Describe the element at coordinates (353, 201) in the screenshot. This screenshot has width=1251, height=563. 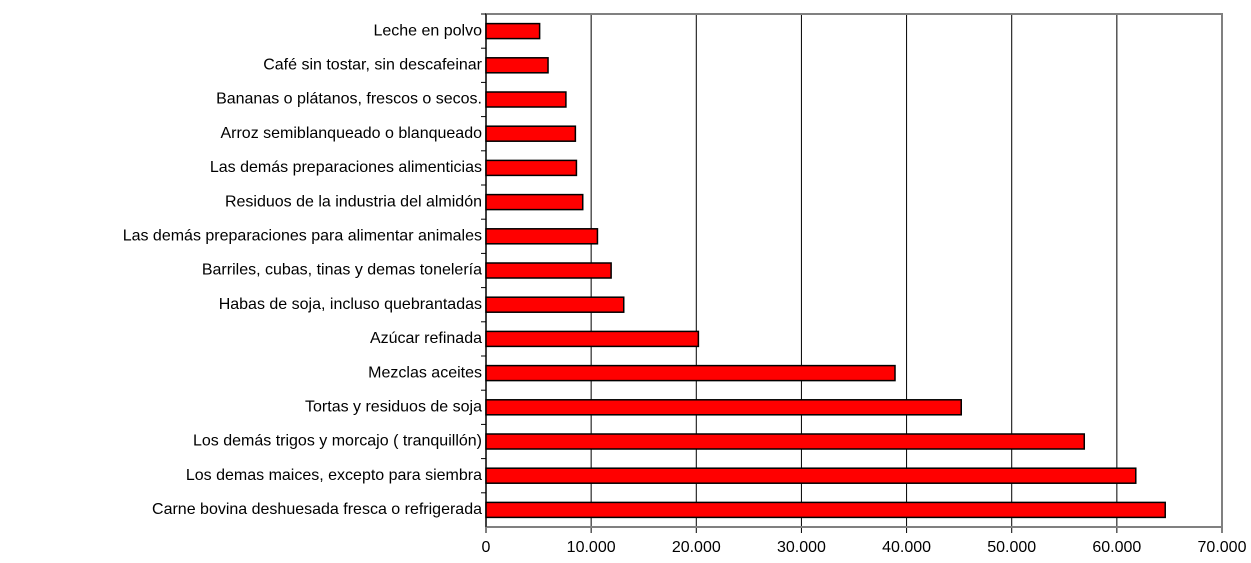
I see `y-tick-label: Residuos de la industria del almidón` at that location.